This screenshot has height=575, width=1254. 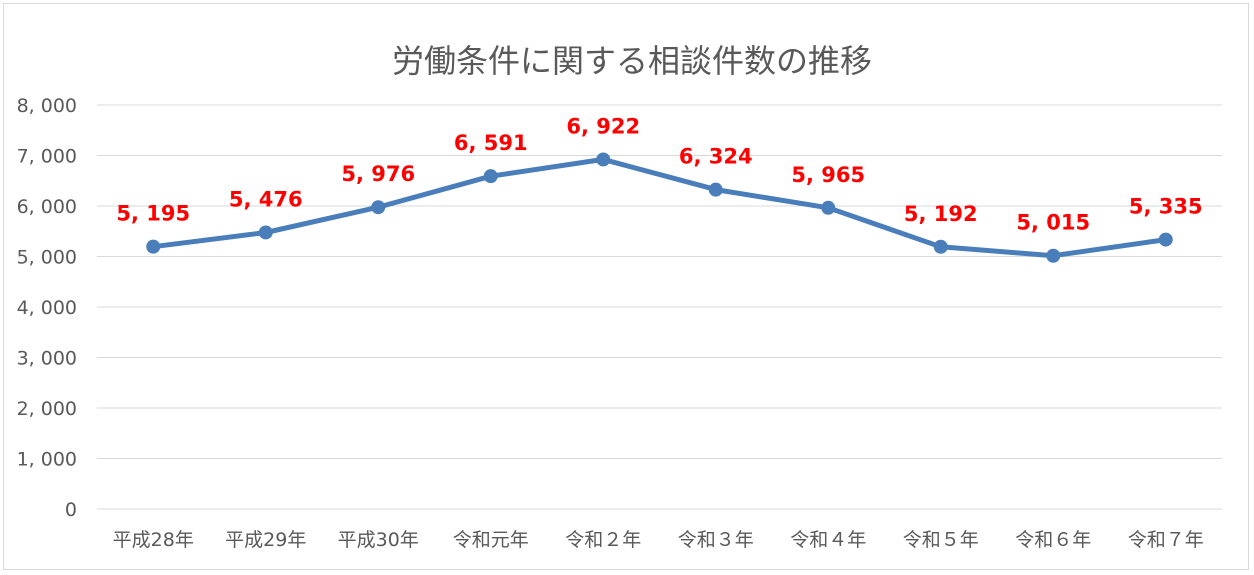 What do you see at coordinates (47, 157) in the screenshot?
I see `y-tick-label: 7, 000` at bounding box center [47, 157].